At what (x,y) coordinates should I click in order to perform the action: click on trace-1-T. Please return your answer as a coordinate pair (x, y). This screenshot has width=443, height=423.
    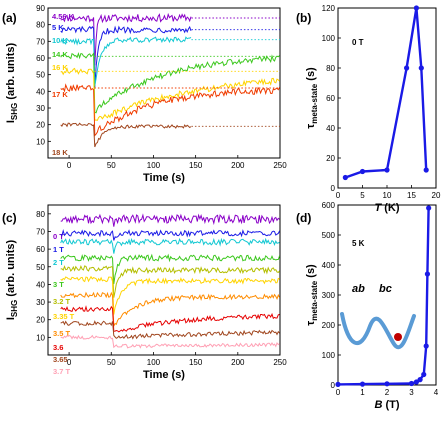
    Looking at the image, I should click on (170, 234).